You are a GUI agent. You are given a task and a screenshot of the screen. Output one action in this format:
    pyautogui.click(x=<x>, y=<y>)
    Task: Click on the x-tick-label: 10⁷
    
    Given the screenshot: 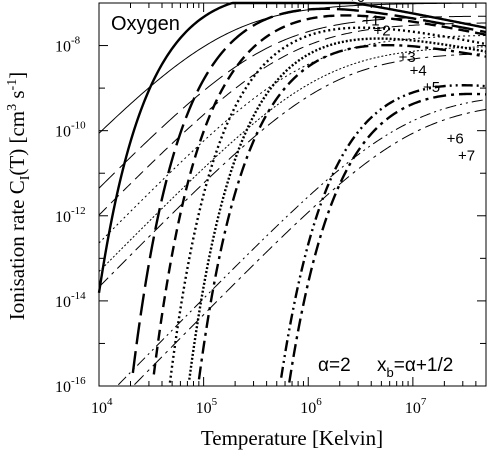 What is the action you would take?
    pyautogui.click(x=416, y=406)
    